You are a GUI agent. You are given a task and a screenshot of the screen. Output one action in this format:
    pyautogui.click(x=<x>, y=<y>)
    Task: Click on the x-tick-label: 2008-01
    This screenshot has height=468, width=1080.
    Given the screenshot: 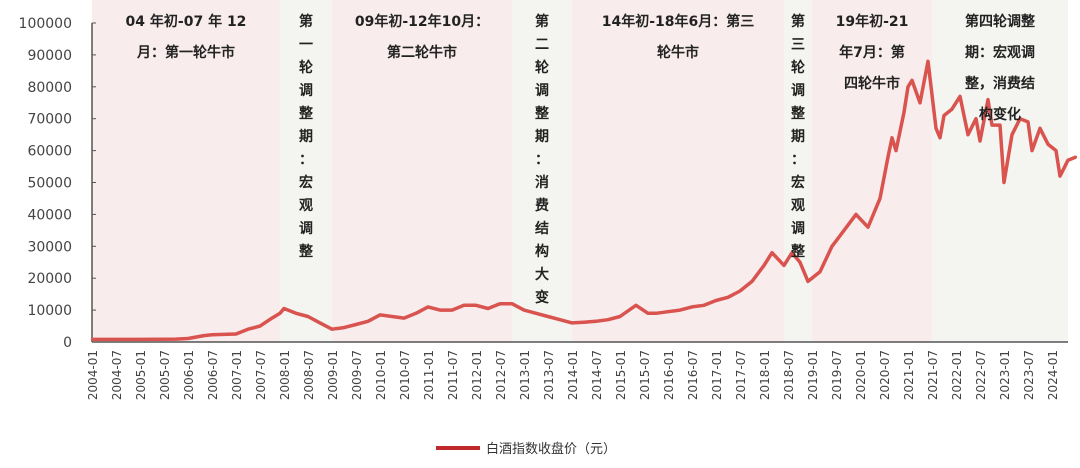 What is the action you would take?
    pyautogui.click(x=285, y=375)
    